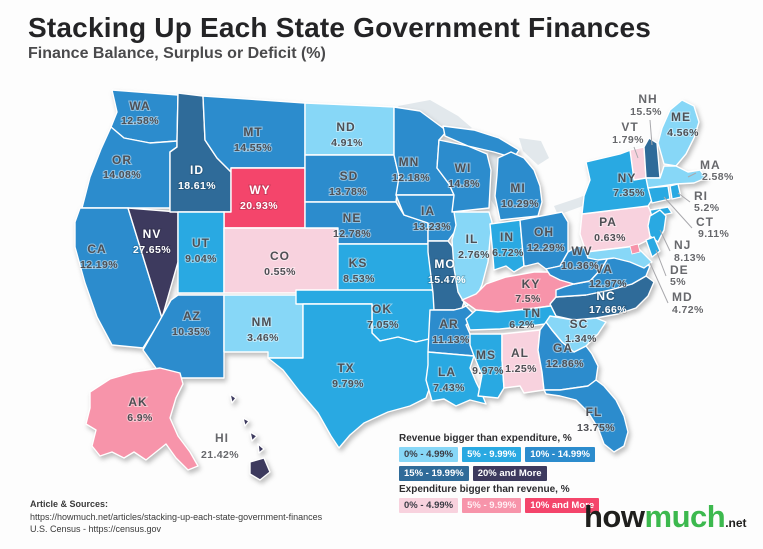 This screenshot has height=549, width=763. What do you see at coordinates (665, 517) in the screenshot?
I see `howmuch-logo: howmuch.net` at bounding box center [665, 517].